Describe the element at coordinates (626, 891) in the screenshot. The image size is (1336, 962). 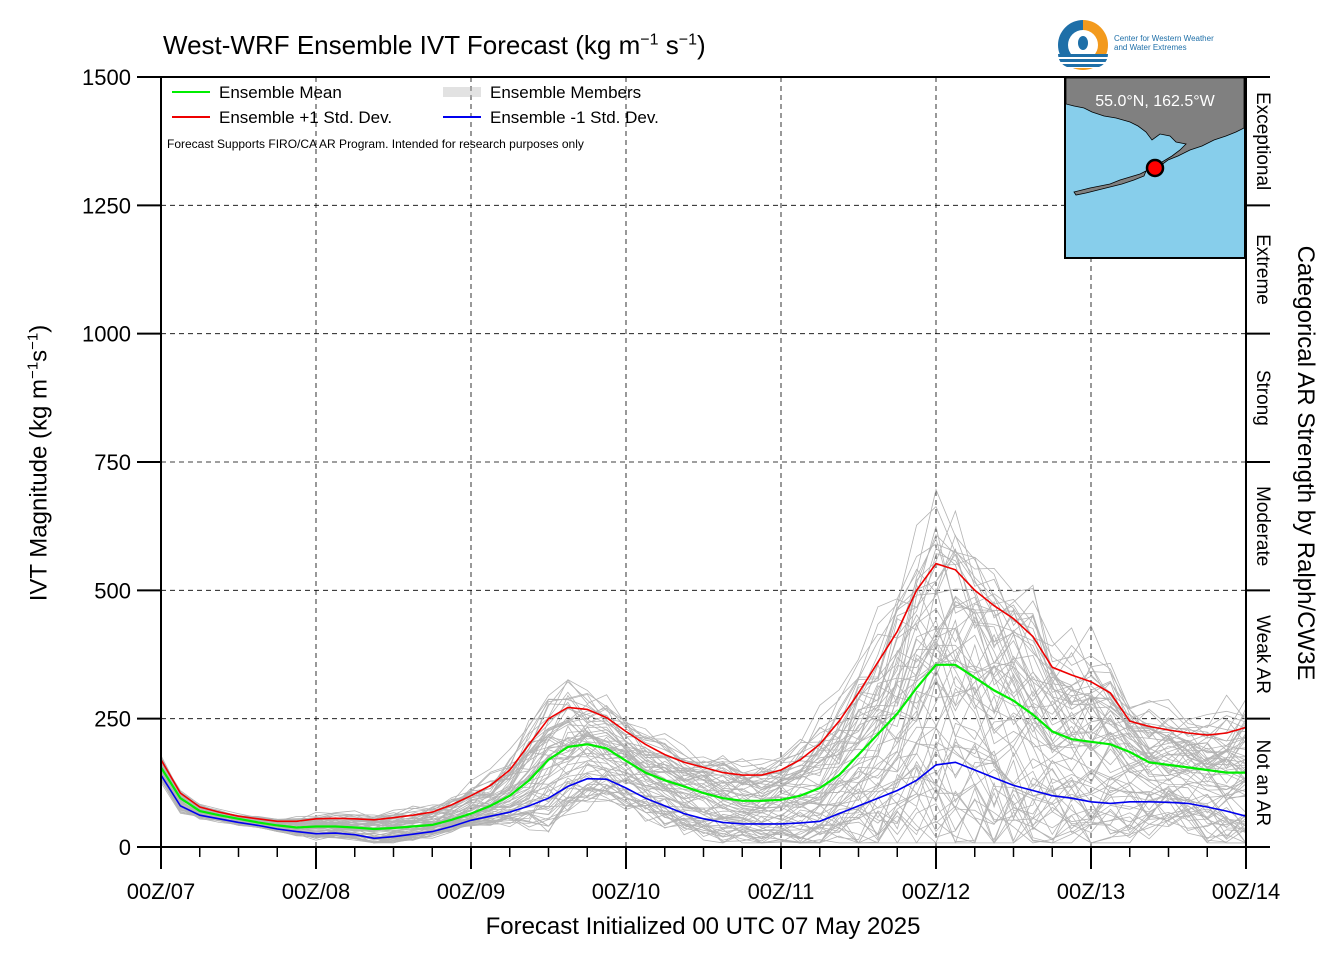
I see `x-tick-label: 00Z/10` at that location.